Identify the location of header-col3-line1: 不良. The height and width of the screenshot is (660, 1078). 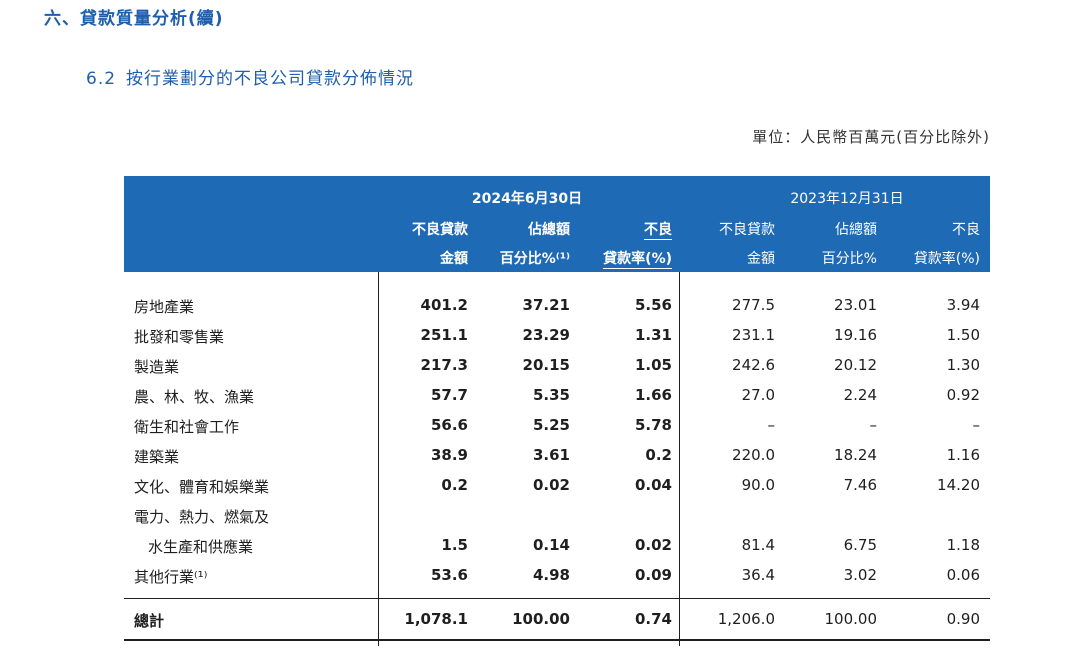
(658, 231).